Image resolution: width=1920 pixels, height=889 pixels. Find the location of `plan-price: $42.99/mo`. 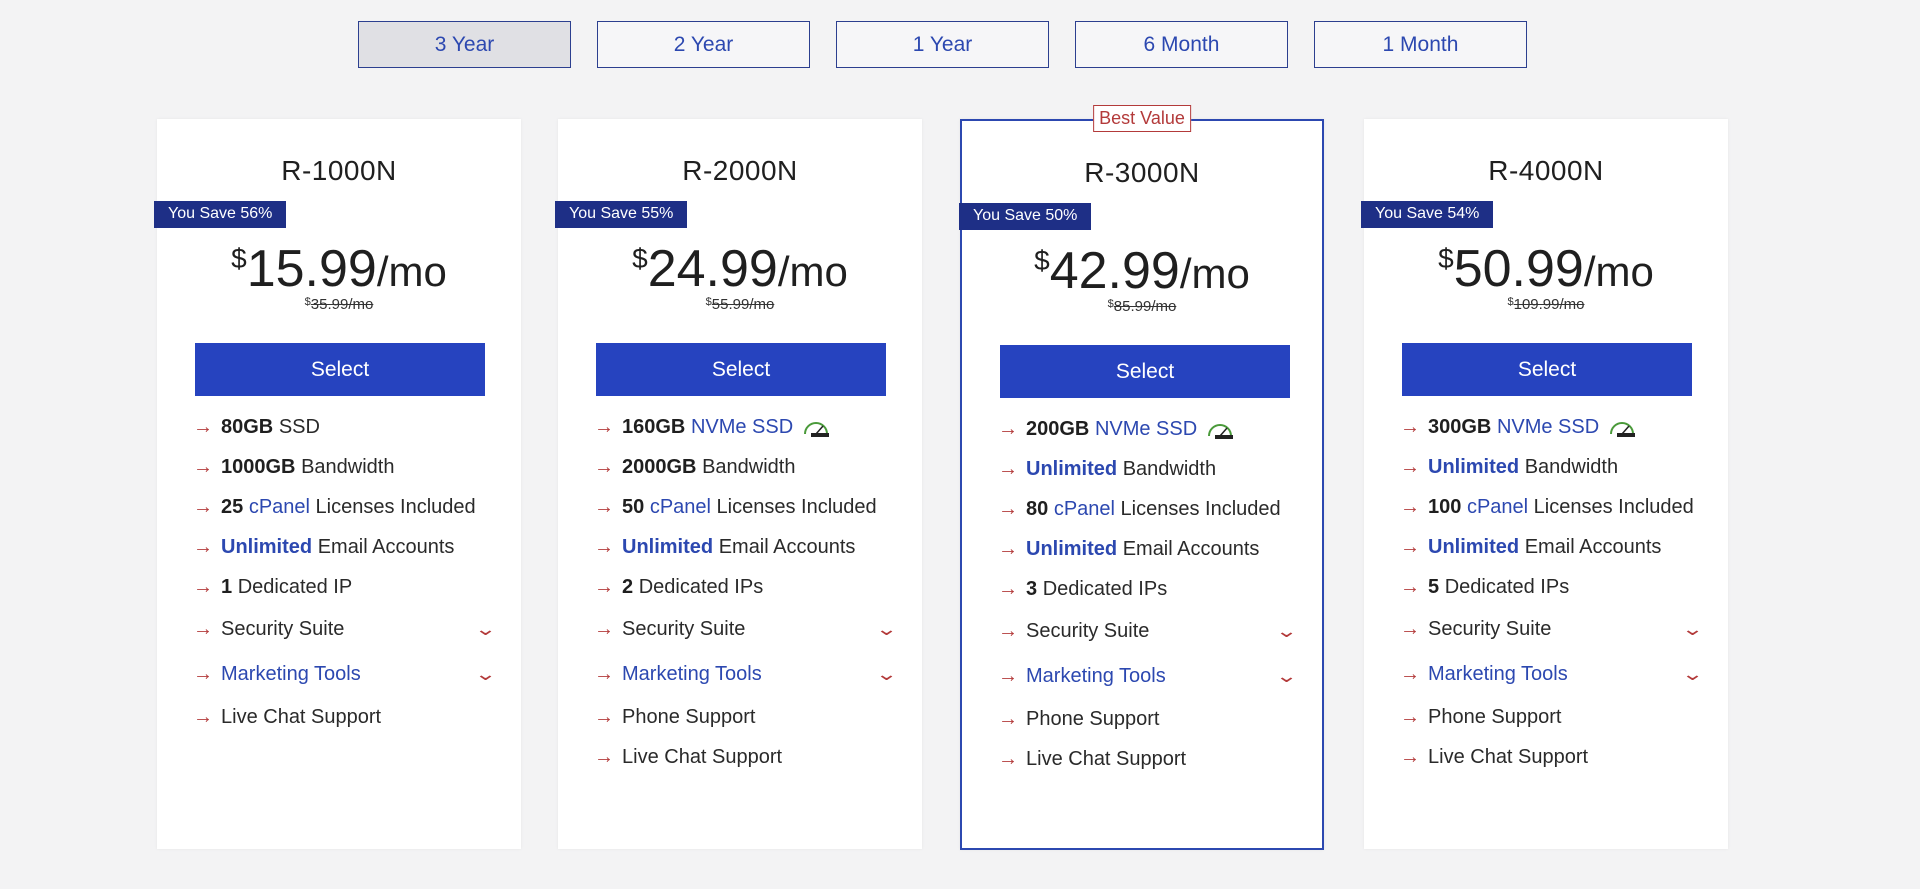

plan-price: $42.99/mo is located at coordinates (1142, 271).